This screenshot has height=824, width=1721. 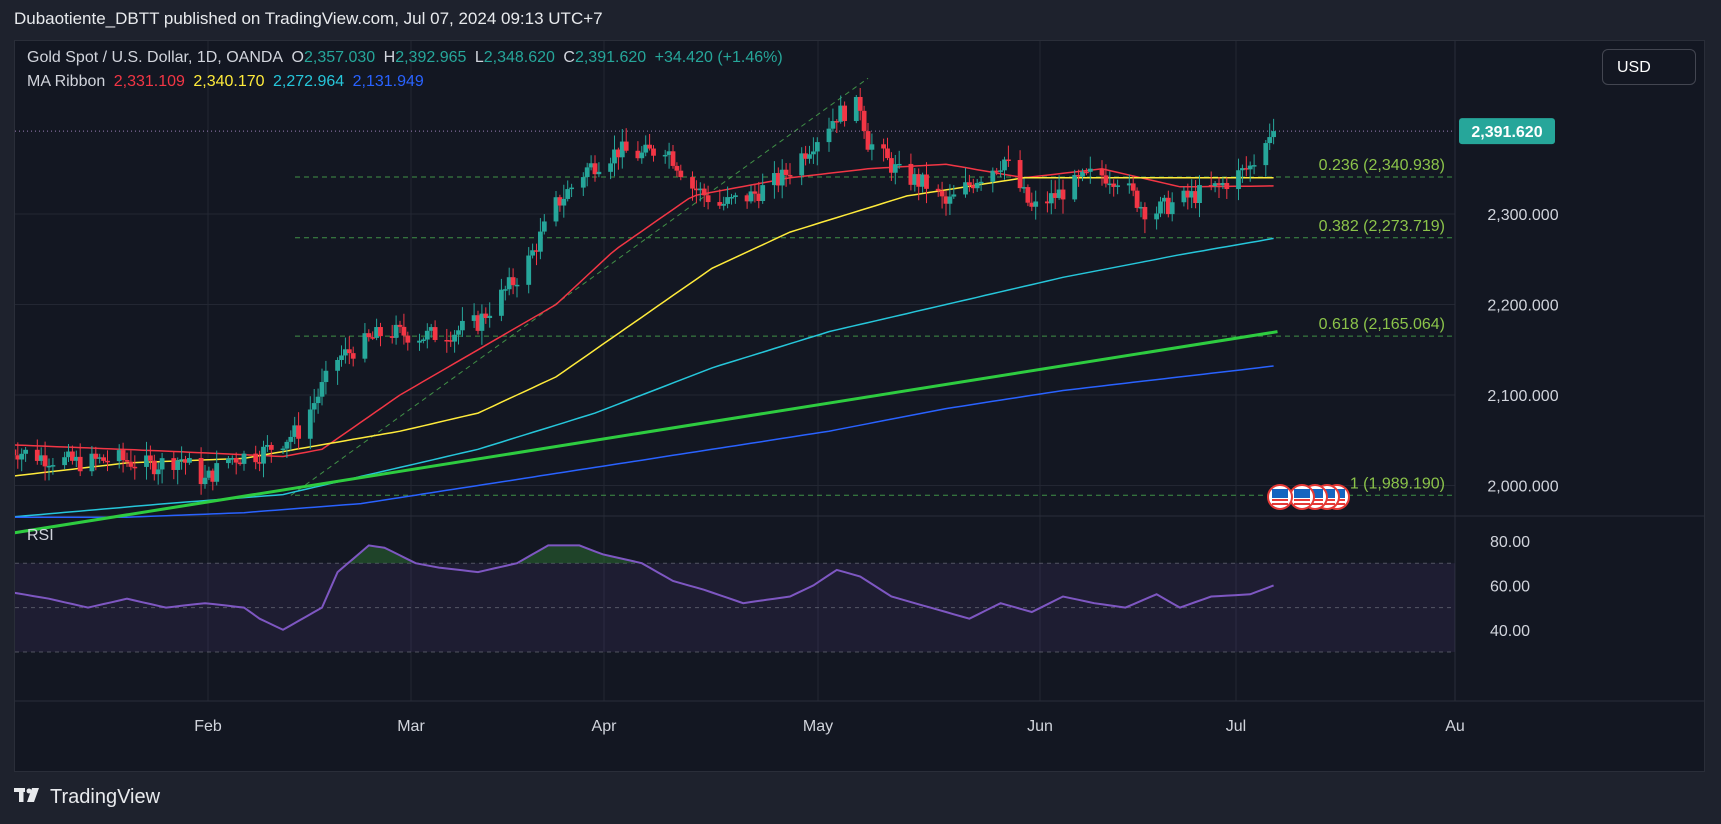 I want to click on low-value: 2,348.620, so click(x=519, y=57).